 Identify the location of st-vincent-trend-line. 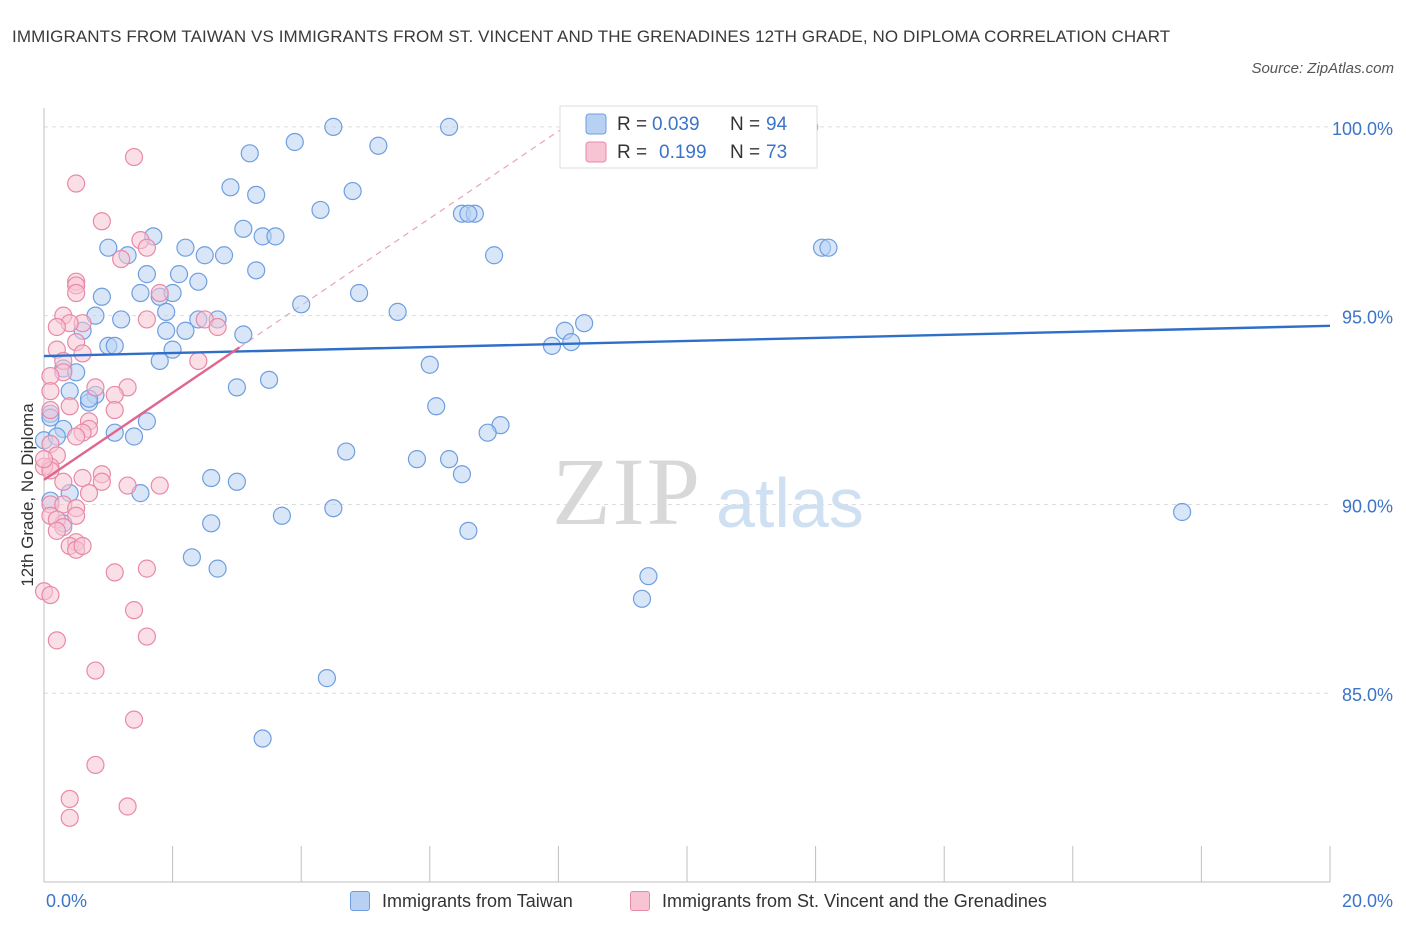
(142, 413).